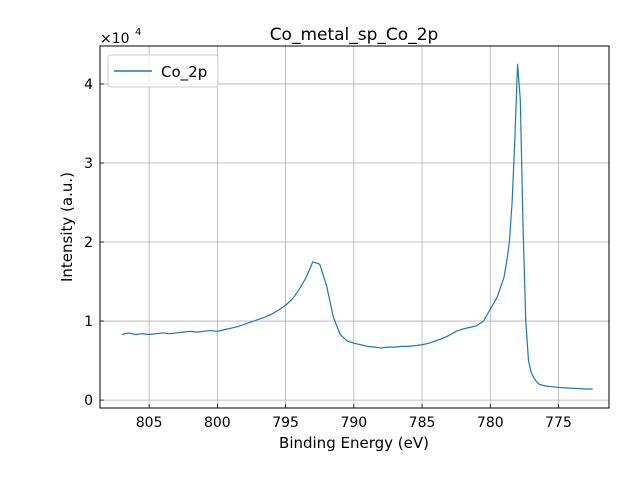  What do you see at coordinates (88, 85) in the screenshot?
I see `y-tick-label: 4` at bounding box center [88, 85].